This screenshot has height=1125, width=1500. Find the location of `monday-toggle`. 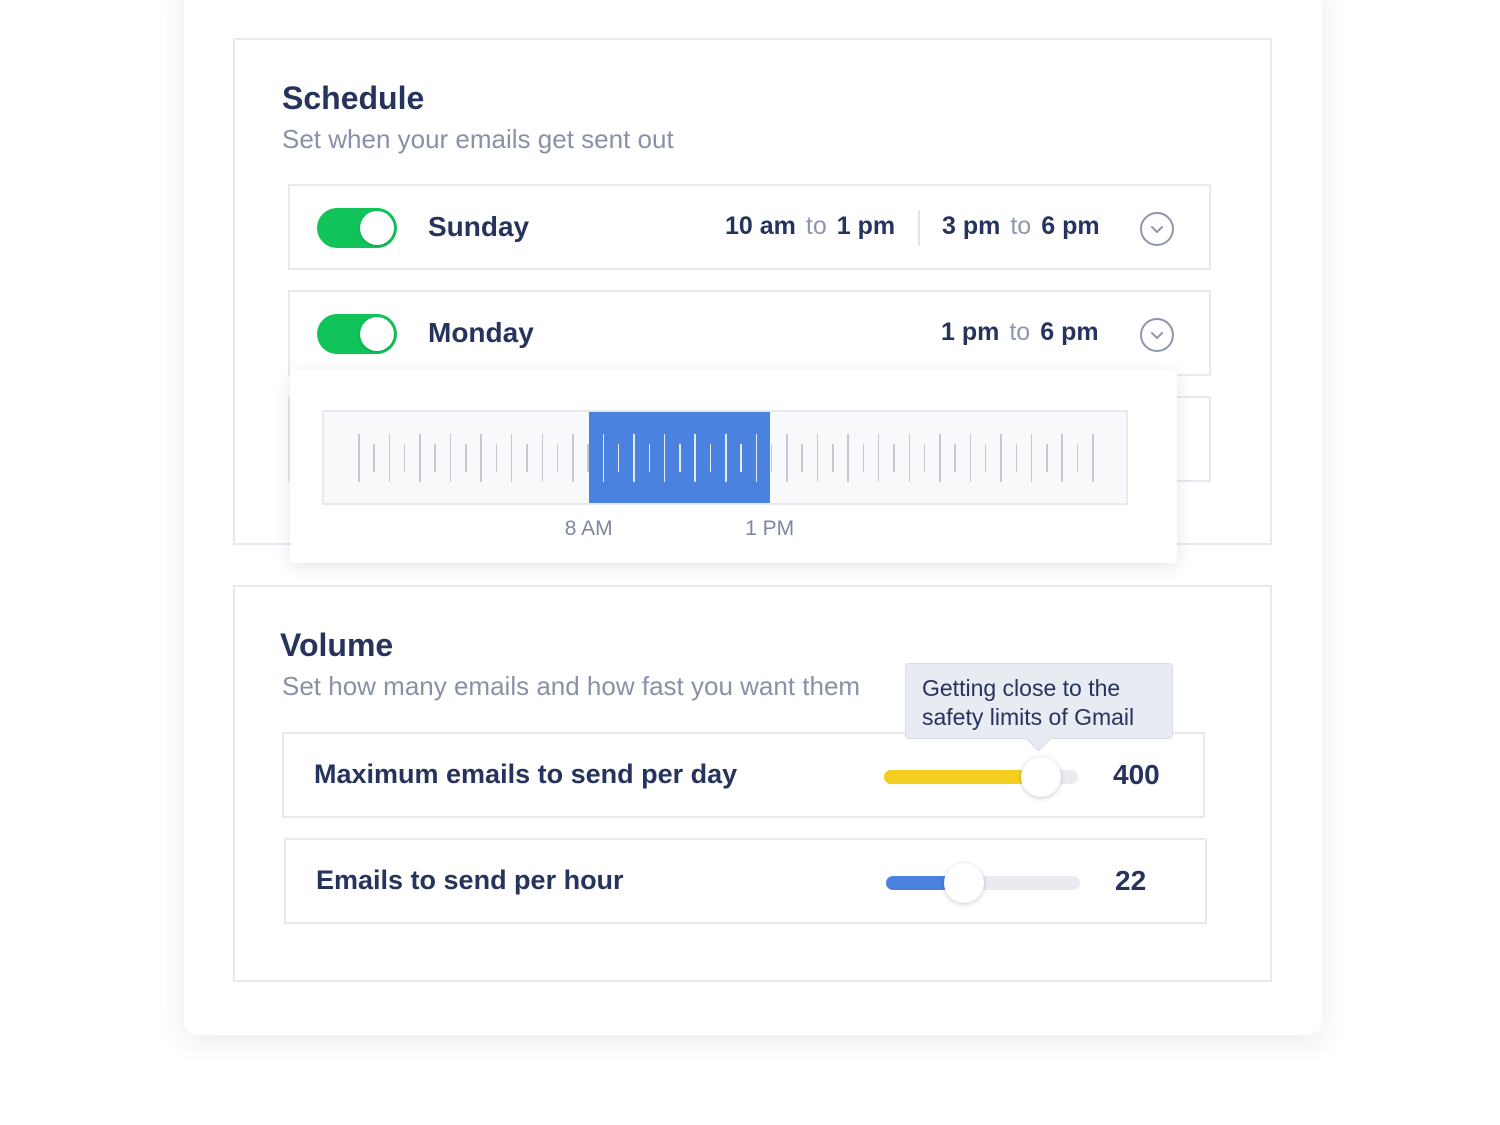

monday-toggle is located at coordinates (357, 334).